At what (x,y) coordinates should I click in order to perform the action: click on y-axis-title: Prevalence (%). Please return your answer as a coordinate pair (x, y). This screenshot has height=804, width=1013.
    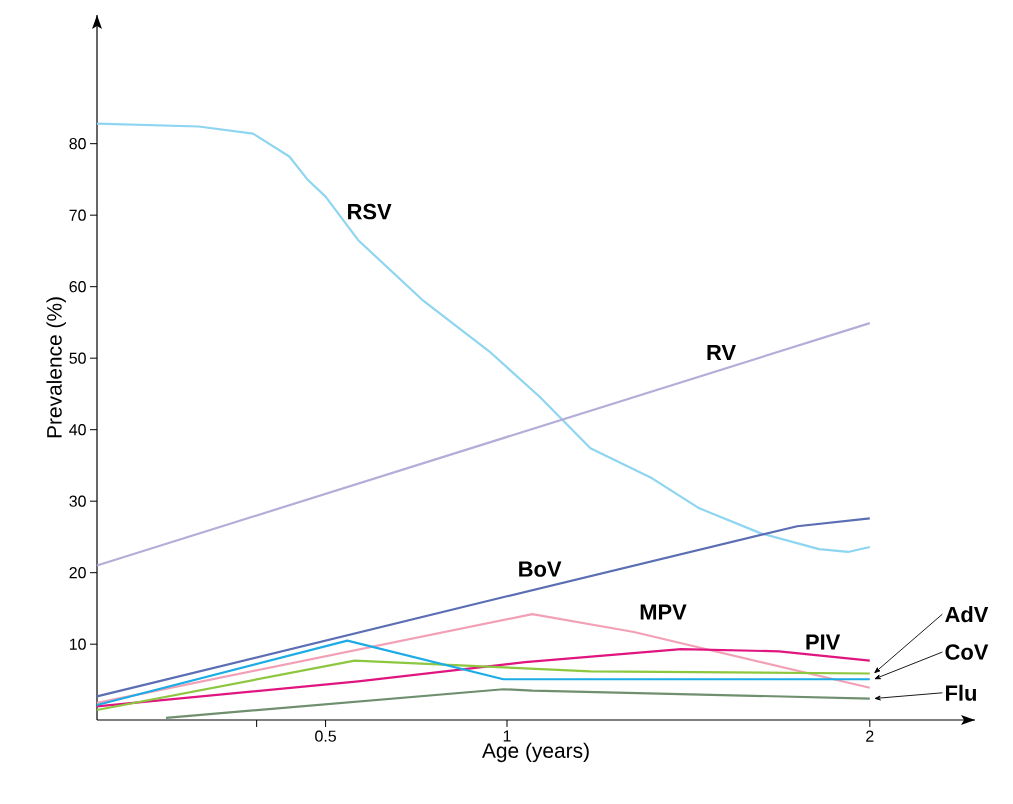
    Looking at the image, I should click on (56, 367).